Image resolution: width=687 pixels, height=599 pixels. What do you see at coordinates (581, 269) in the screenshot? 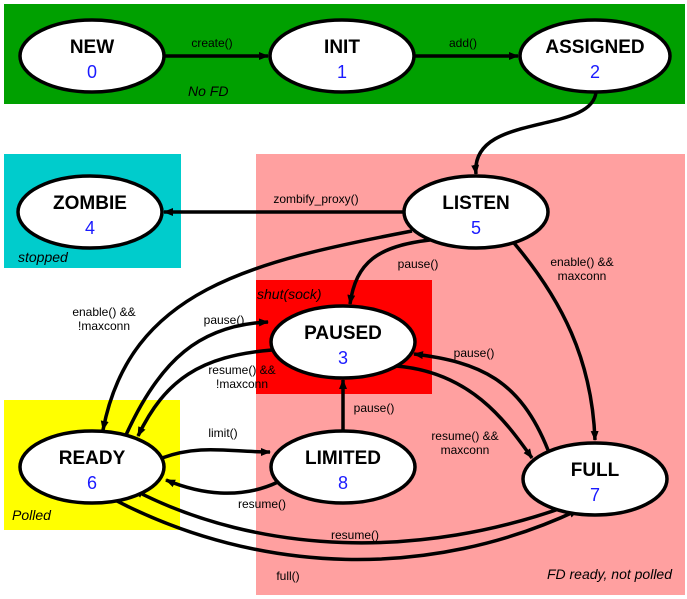
I see `transition-label-listen-full: enable() && maxconn` at bounding box center [581, 269].